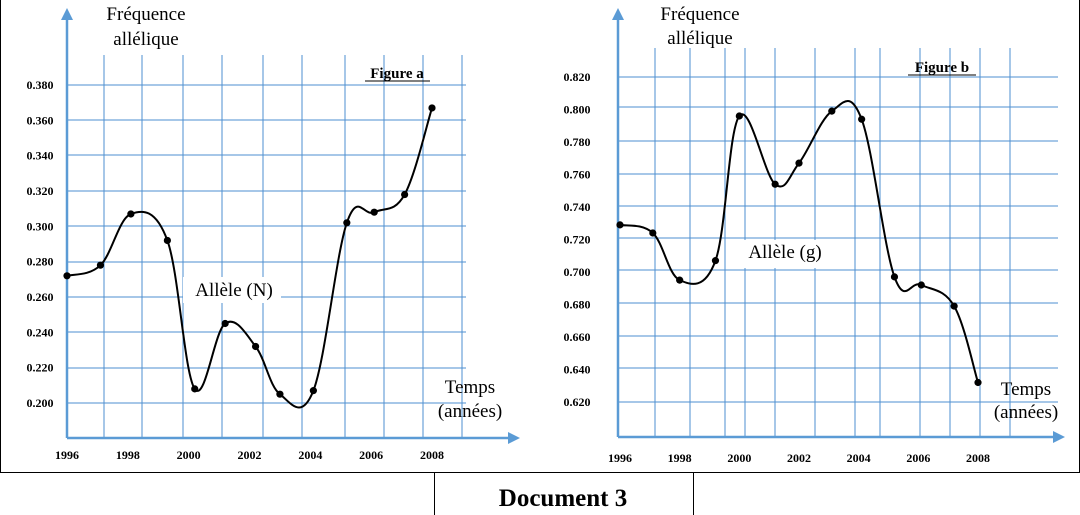 Image resolution: width=1080 pixels, height=515 pixels. Describe the element at coordinates (577, 240) in the screenshot. I see `y-tick-label: 0.720` at that location.